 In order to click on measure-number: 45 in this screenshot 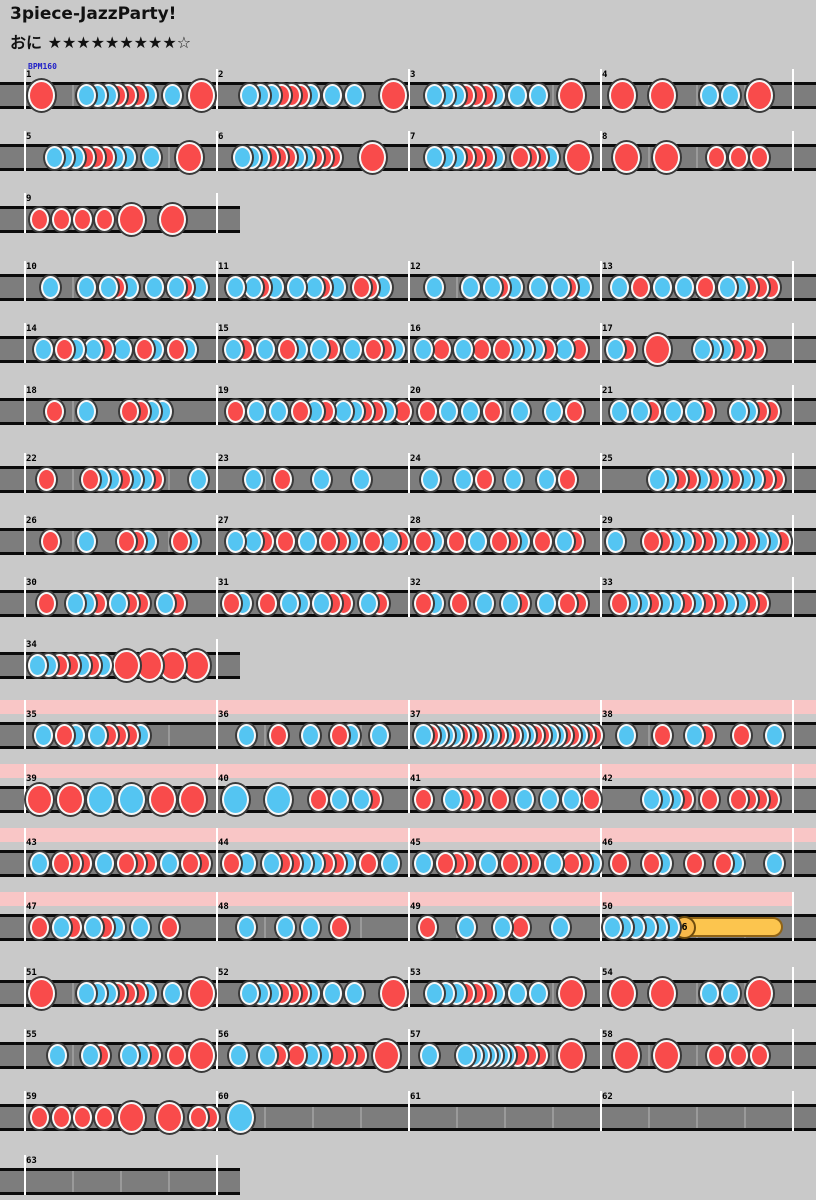, I will do `click(415, 843)`.